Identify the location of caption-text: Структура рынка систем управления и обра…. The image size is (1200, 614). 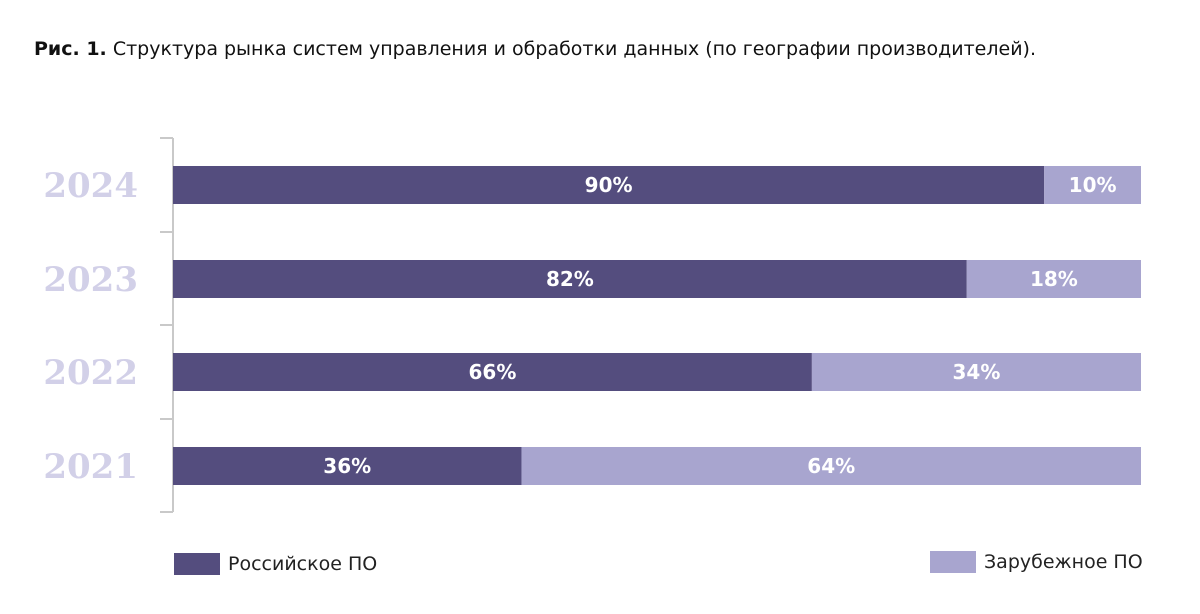
(574, 49).